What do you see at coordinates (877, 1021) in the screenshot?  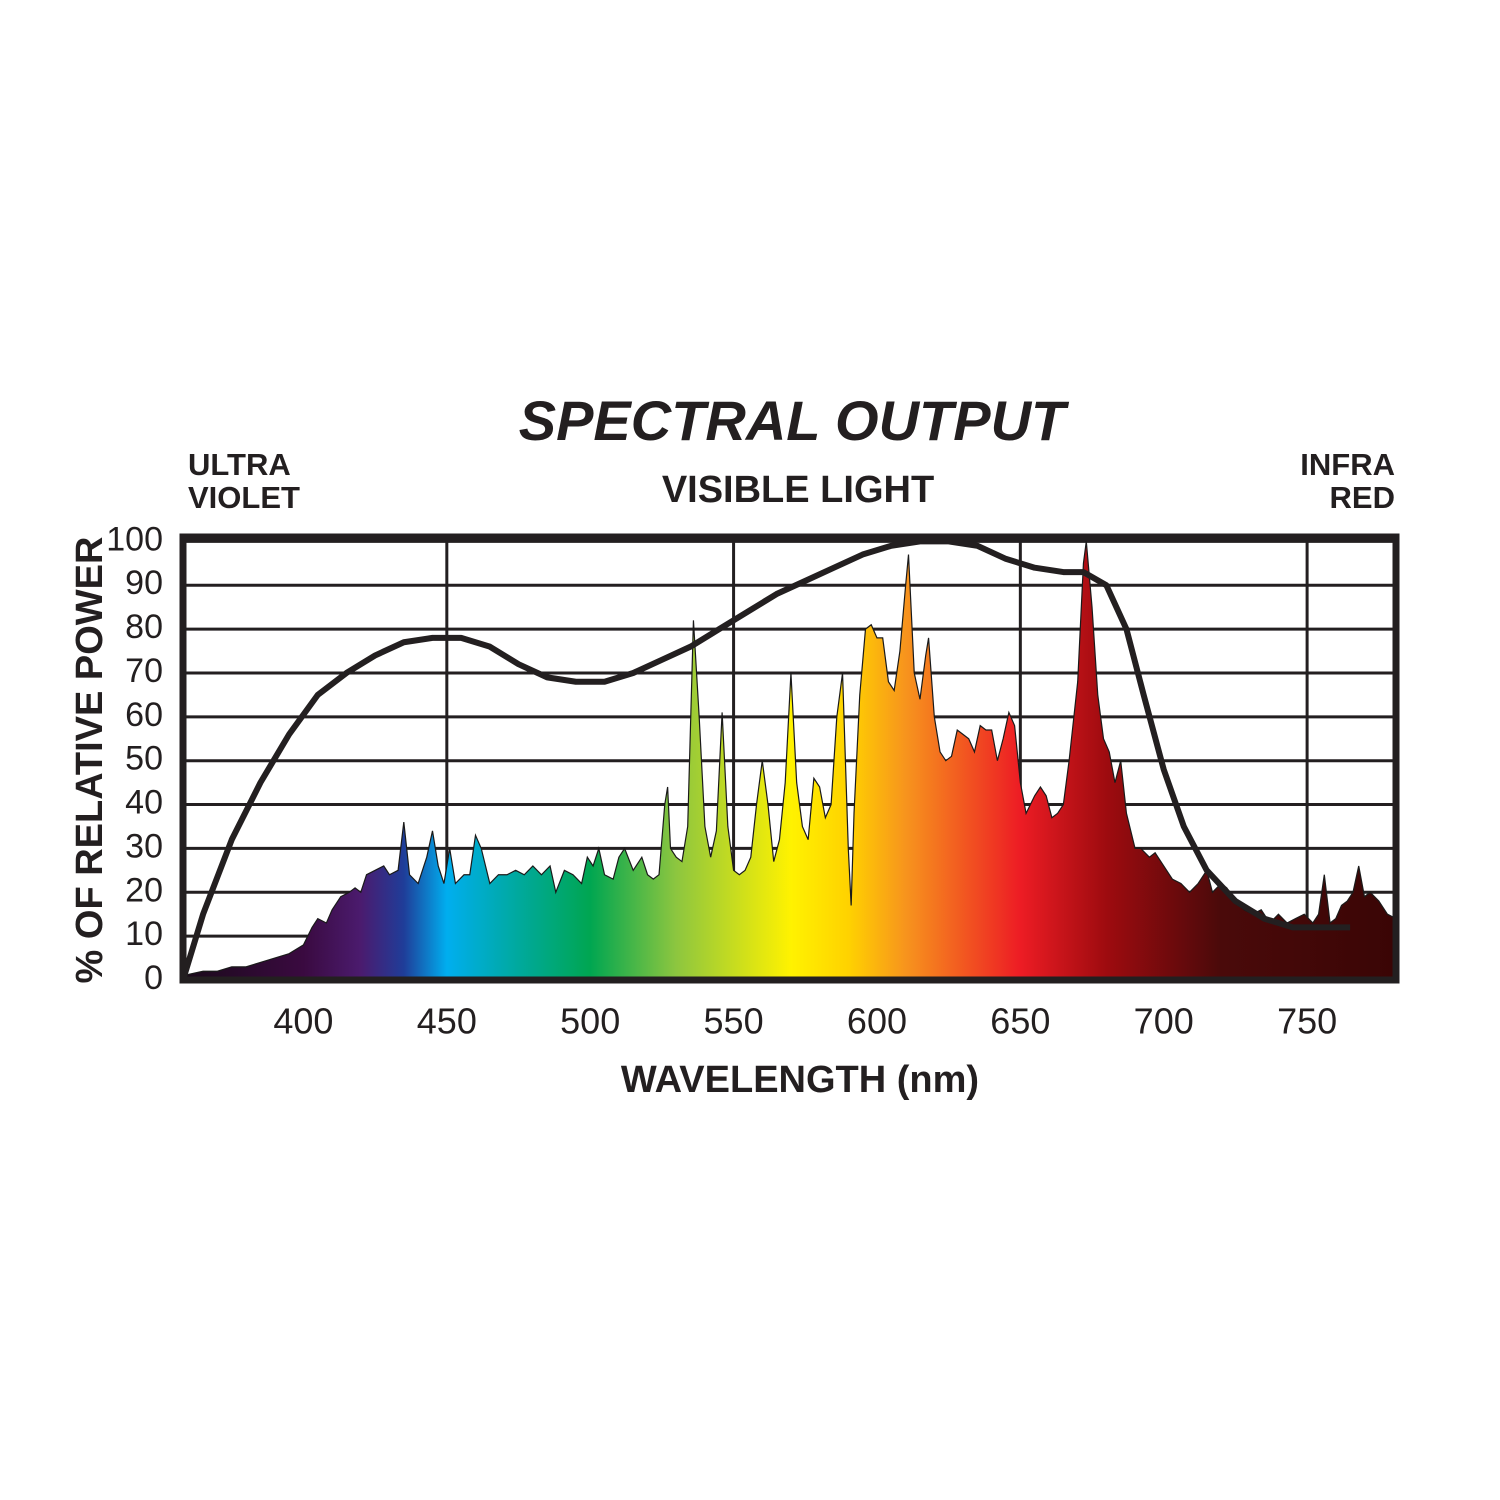 I see `x-tick-label: 600` at bounding box center [877, 1021].